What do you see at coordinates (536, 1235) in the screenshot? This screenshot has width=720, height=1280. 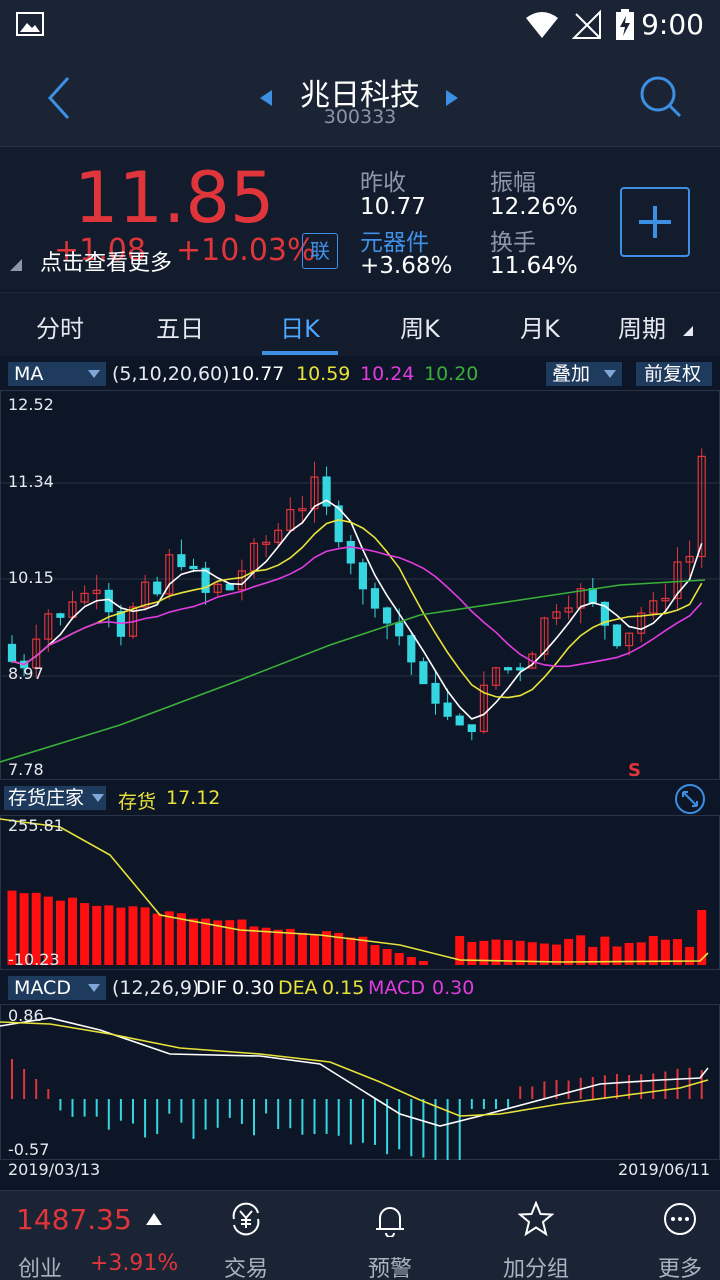 I see `add-group-button: 加分组` at bounding box center [536, 1235].